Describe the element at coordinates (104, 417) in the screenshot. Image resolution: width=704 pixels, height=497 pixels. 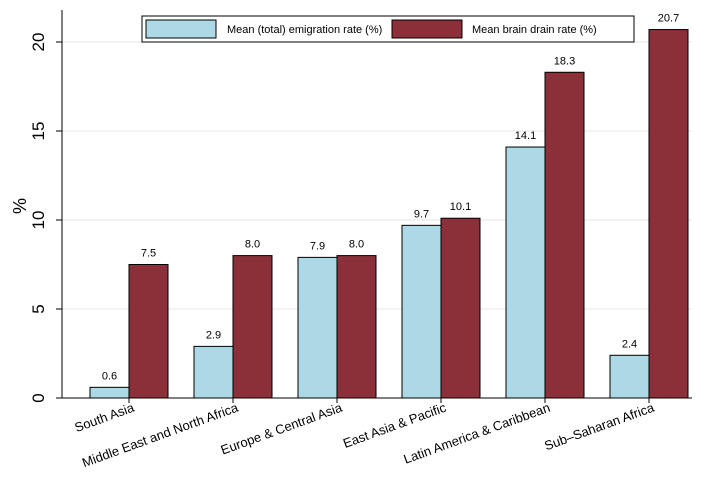
I see `category-label-0: South Asia` at that location.